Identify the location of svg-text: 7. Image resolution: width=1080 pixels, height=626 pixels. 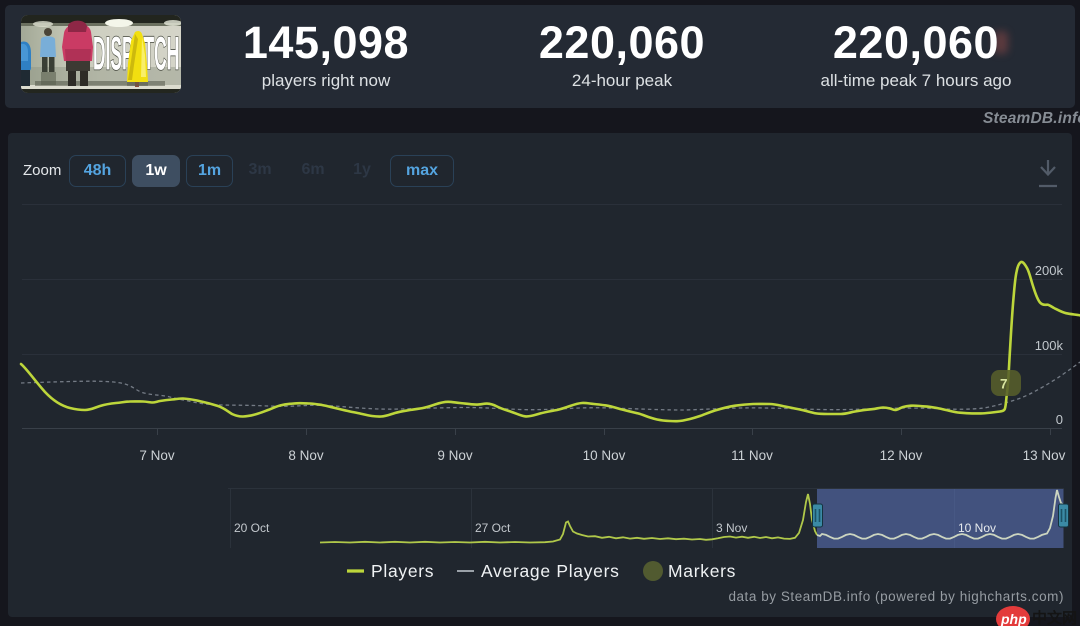
(1004, 384).